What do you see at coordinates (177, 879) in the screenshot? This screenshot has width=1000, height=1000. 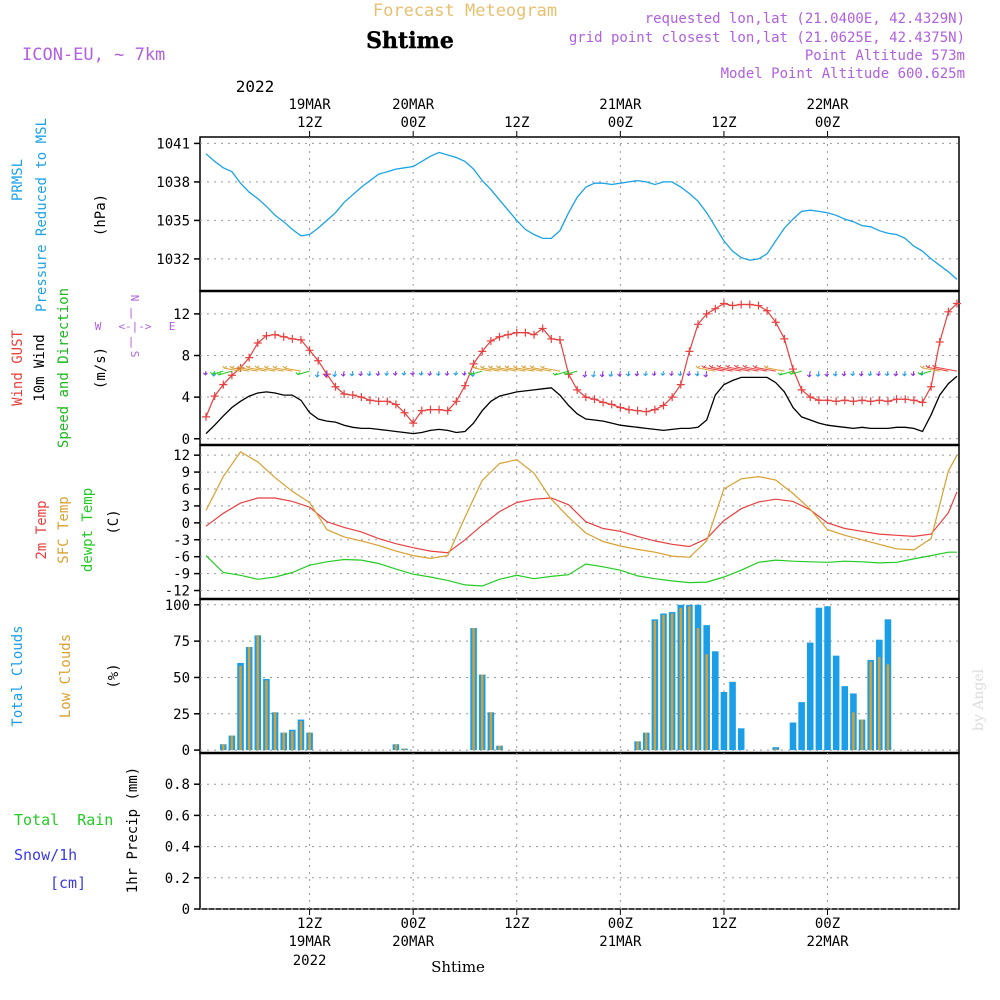 I see `y-tick-label: 0.2` at bounding box center [177, 879].